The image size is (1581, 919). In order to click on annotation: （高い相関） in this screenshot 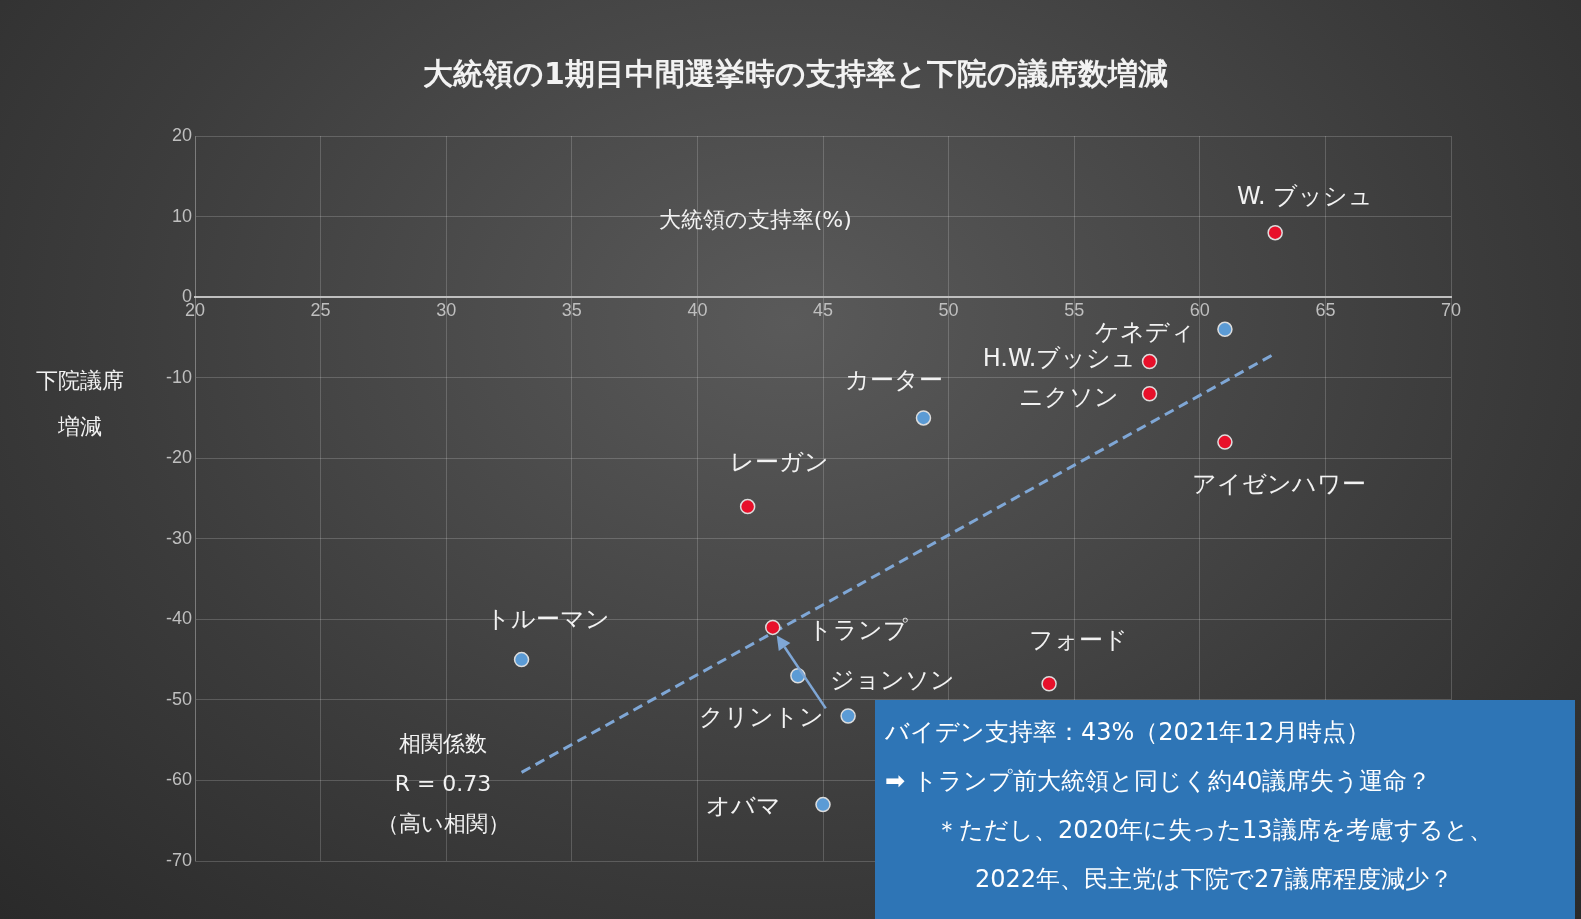, I will do `click(443, 823)`.